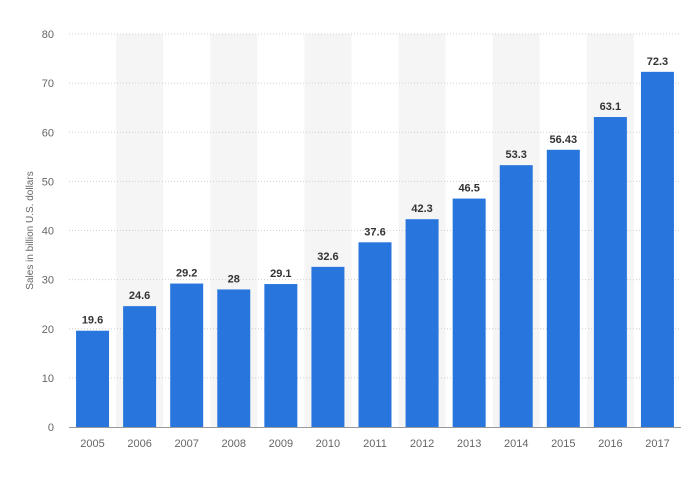 This screenshot has height=482, width=698. What do you see at coordinates (186, 274) in the screenshot?
I see `value-label-2007: 29.2` at bounding box center [186, 274].